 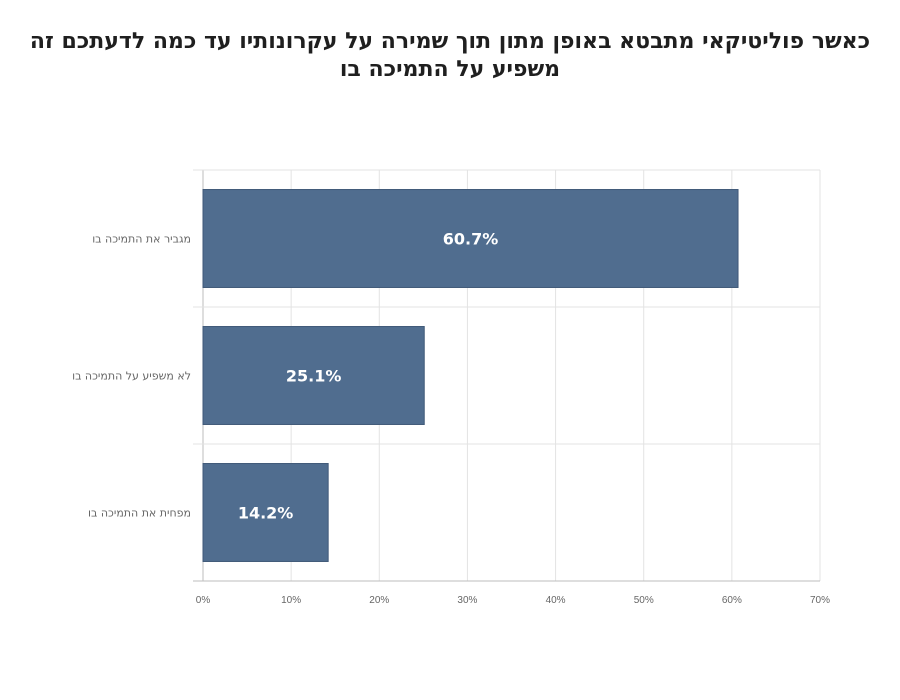 I want to click on data-label: 25.1%, so click(x=314, y=376).